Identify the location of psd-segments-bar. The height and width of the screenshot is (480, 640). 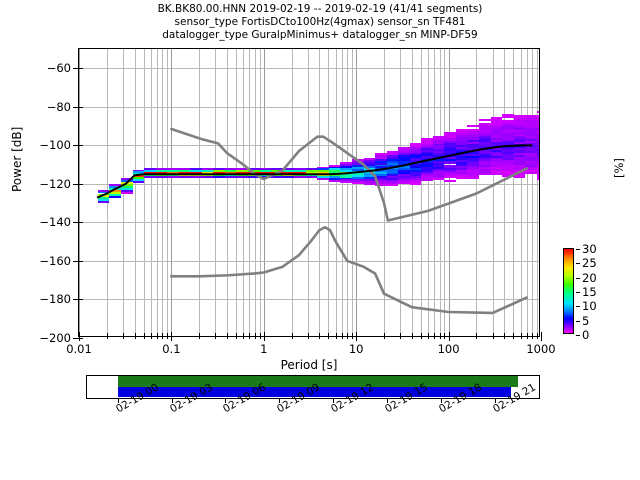
(314, 391).